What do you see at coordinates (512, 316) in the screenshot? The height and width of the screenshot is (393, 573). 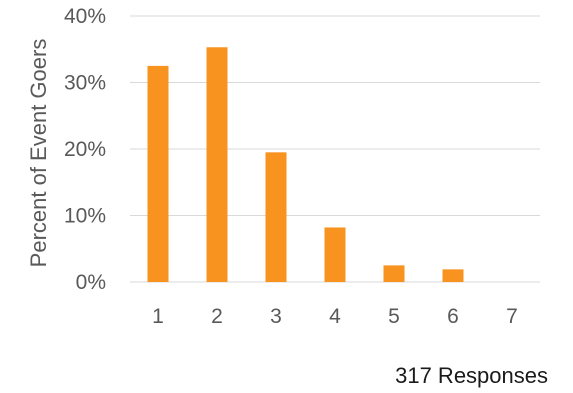 I see `x-tick-label: 7` at bounding box center [512, 316].